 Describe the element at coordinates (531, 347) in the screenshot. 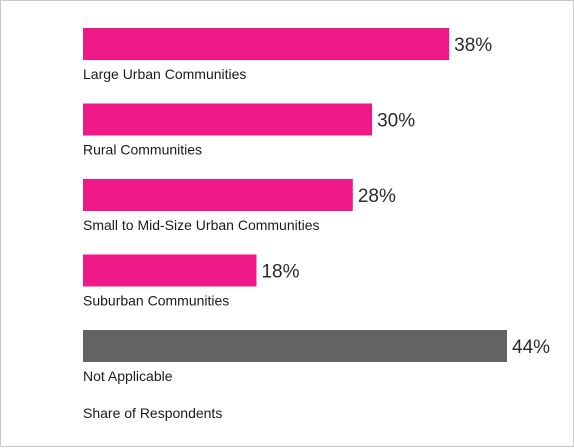

I see `value-label: 44%` at that location.